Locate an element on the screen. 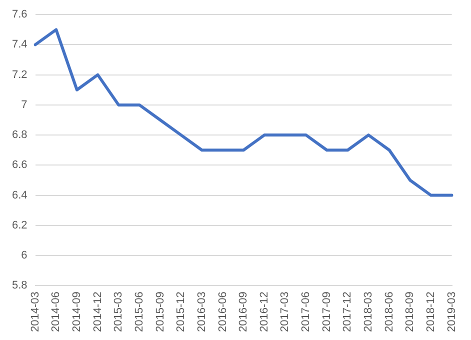 This screenshot has width=471, height=340. x-tick-label: 2017-03 is located at coordinates (285, 312).